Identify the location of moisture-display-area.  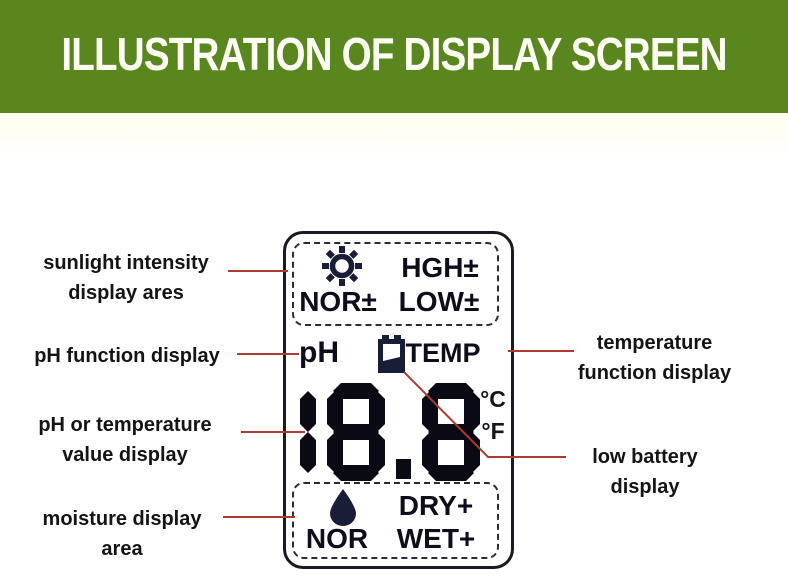
(395, 520).